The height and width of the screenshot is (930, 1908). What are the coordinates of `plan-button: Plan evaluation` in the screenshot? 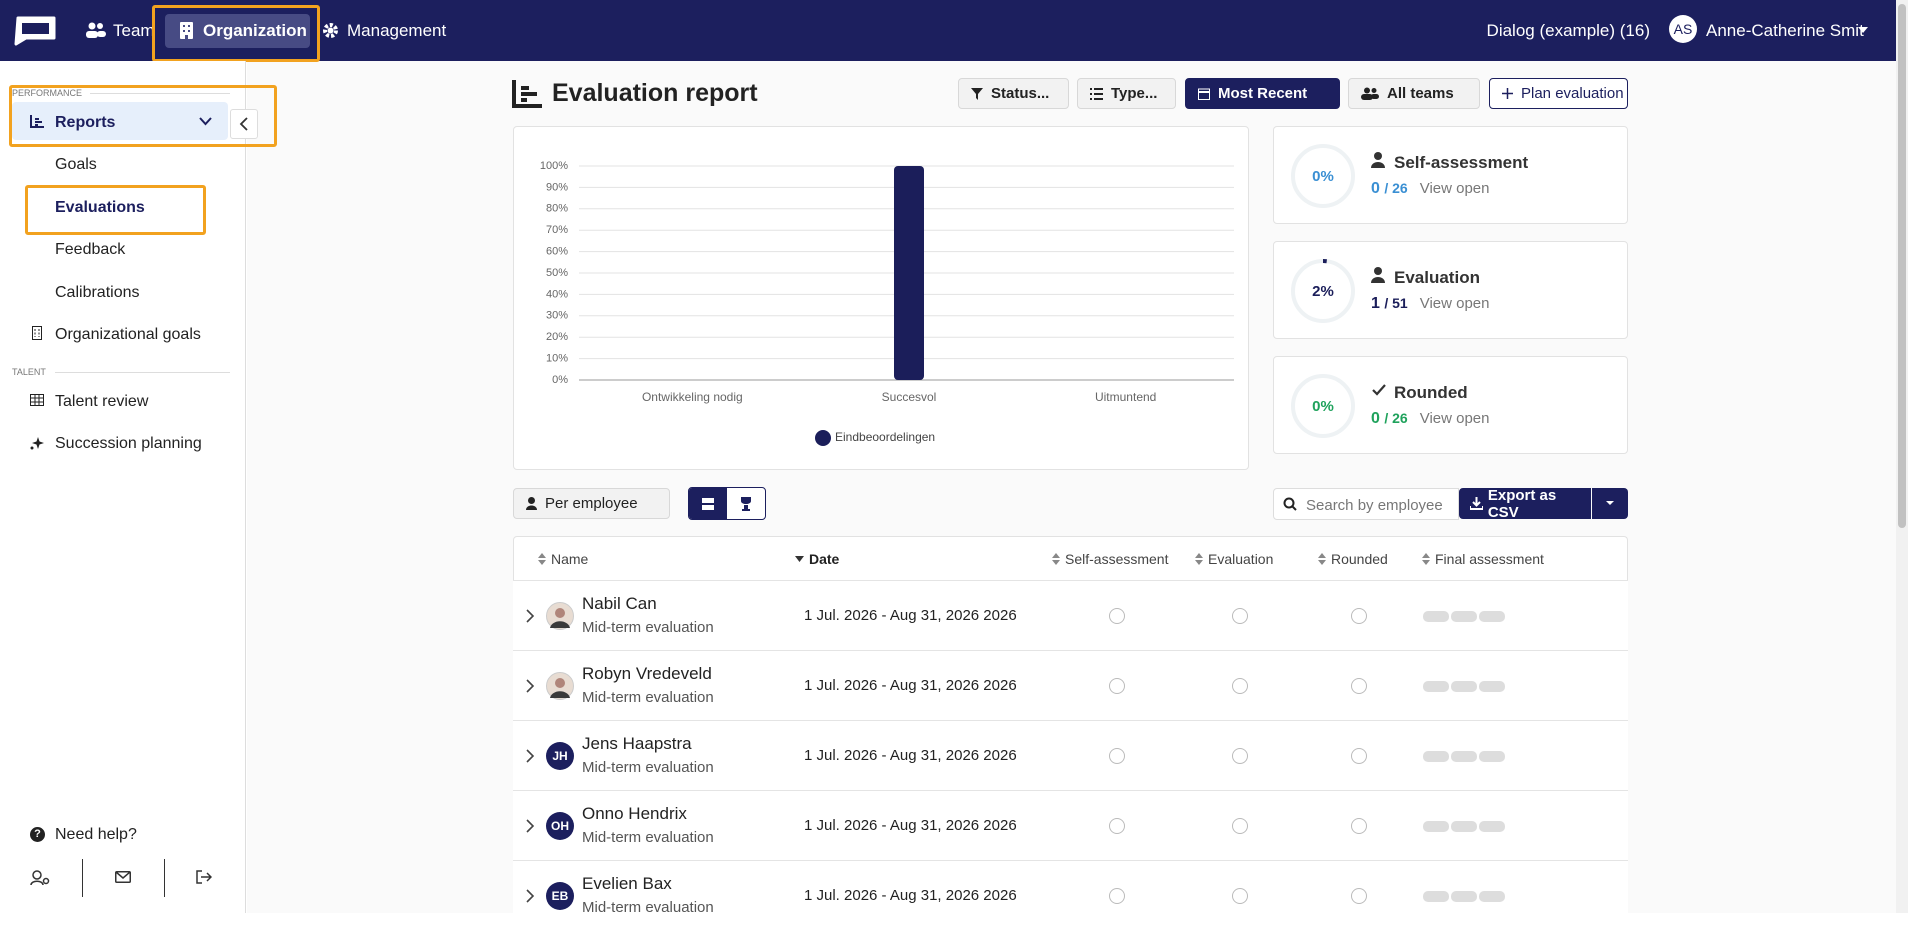 It's located at (1558, 93).